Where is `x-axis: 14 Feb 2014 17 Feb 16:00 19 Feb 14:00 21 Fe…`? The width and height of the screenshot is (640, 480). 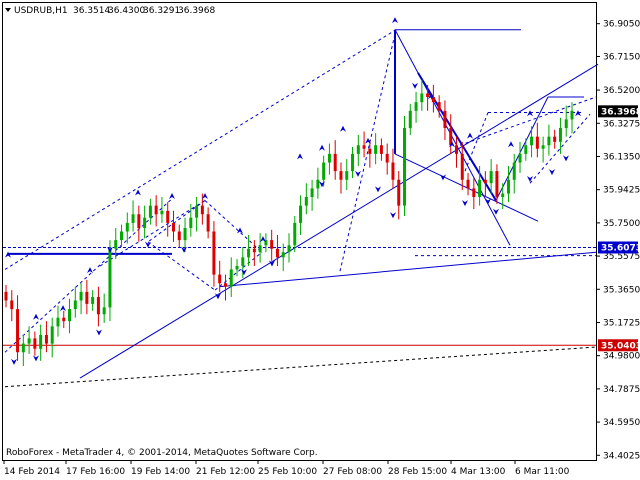
x-axis: 14 Feb 2014 17 Feb 16:00 19 Feb 14:00 21 Fe… is located at coordinates (286, 468).